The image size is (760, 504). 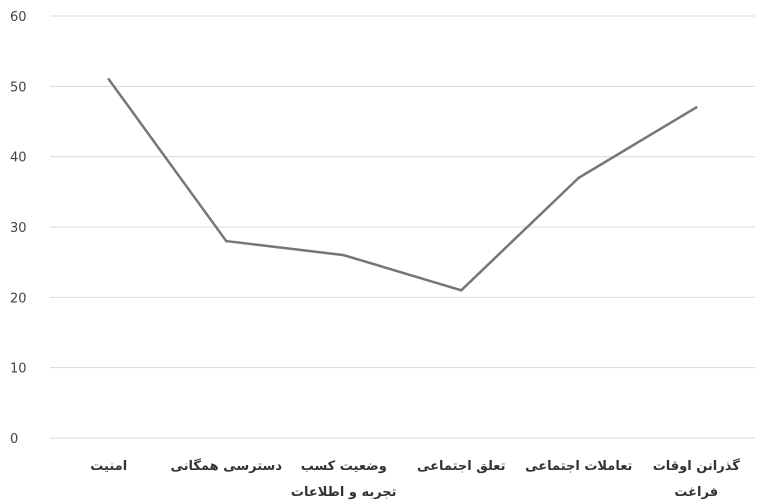 I want to click on y-tick-label: 0, so click(x=14, y=439).